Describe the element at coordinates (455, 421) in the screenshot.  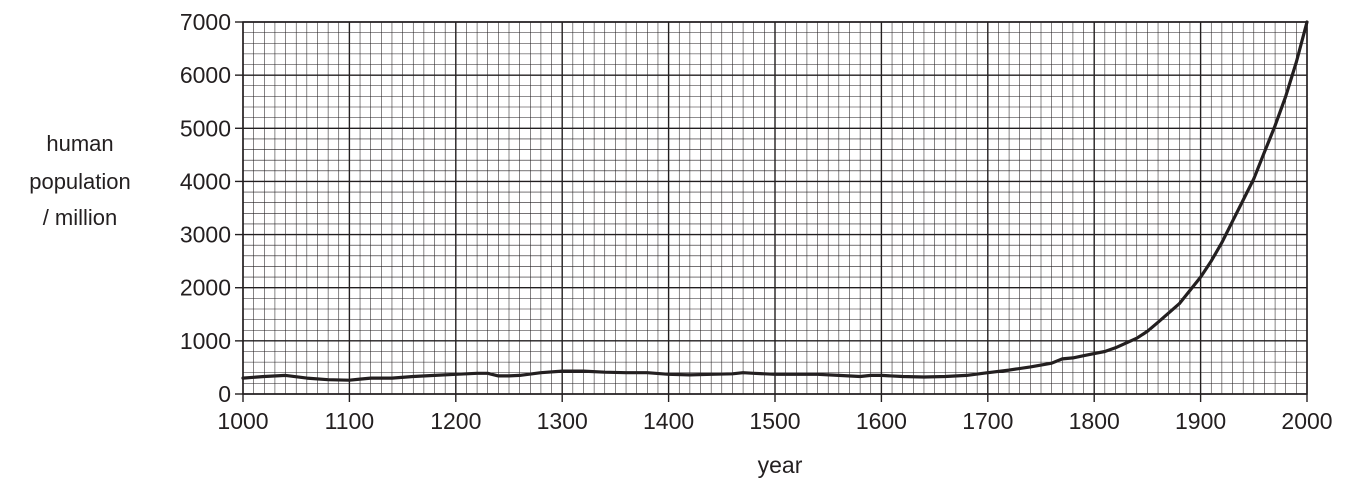
I see `x-tick-label: 1200` at that location.